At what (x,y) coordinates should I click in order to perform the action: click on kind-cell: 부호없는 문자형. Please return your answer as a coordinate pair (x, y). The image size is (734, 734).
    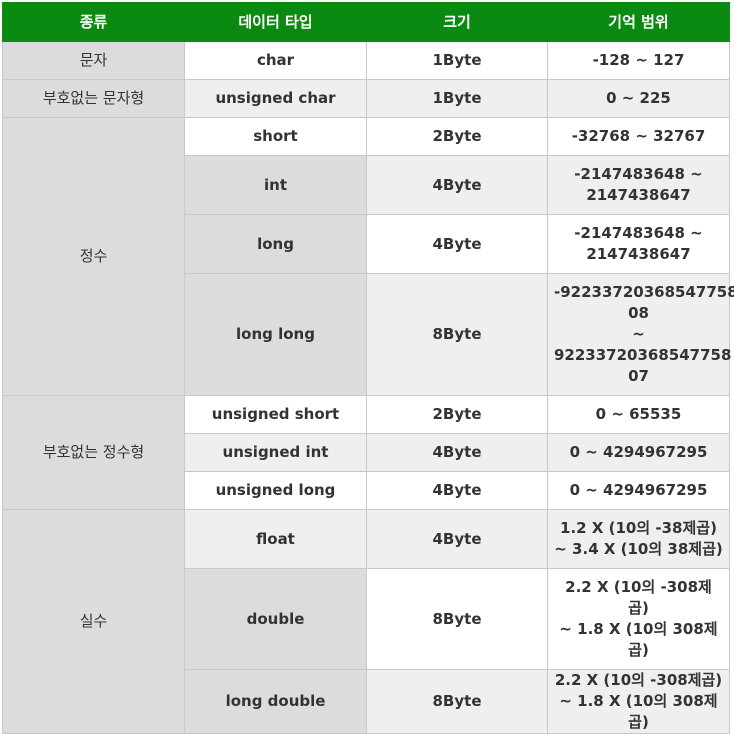
    Looking at the image, I should click on (93, 98).